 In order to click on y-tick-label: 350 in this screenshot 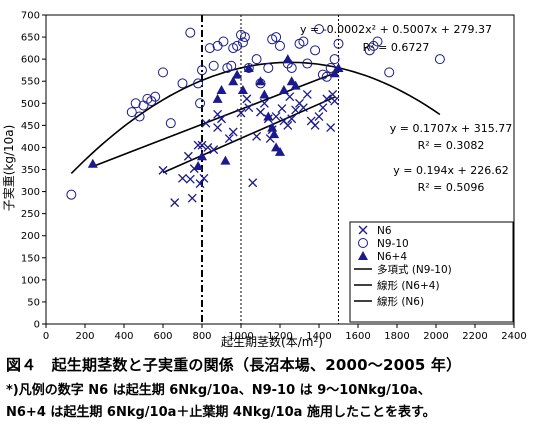, I will do `click(30, 170)`.